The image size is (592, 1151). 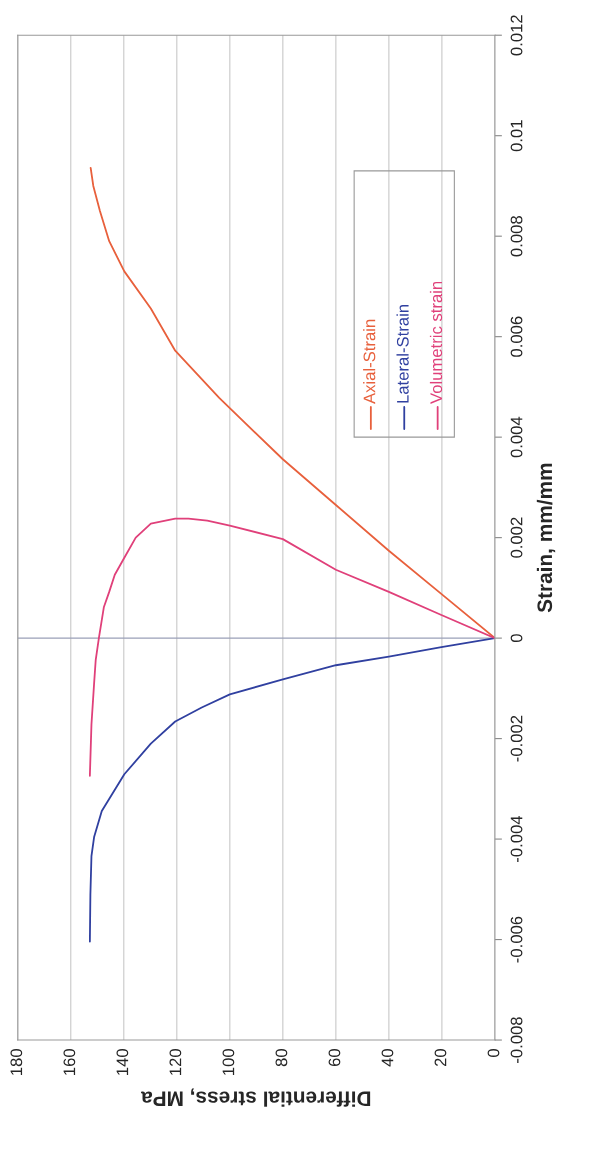 I want to click on y-tick-label: 0.006, so click(x=516, y=336).